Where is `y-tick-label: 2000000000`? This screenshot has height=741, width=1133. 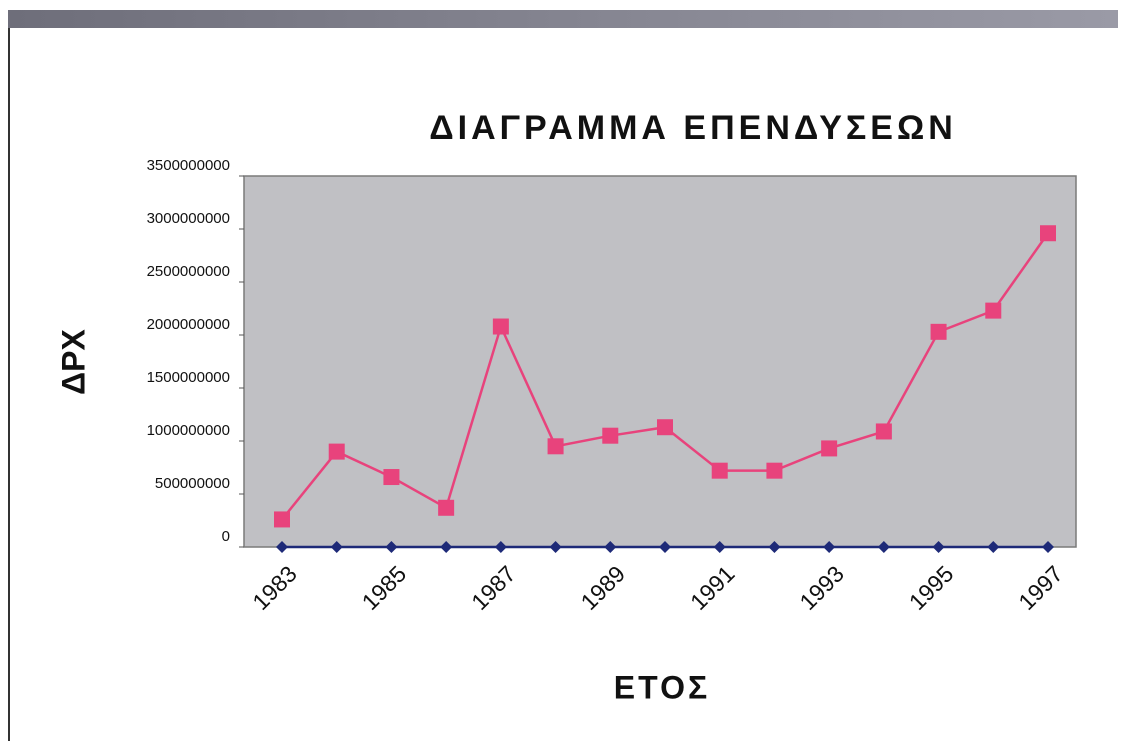
y-tick-label: 2000000000 is located at coordinates (188, 324).